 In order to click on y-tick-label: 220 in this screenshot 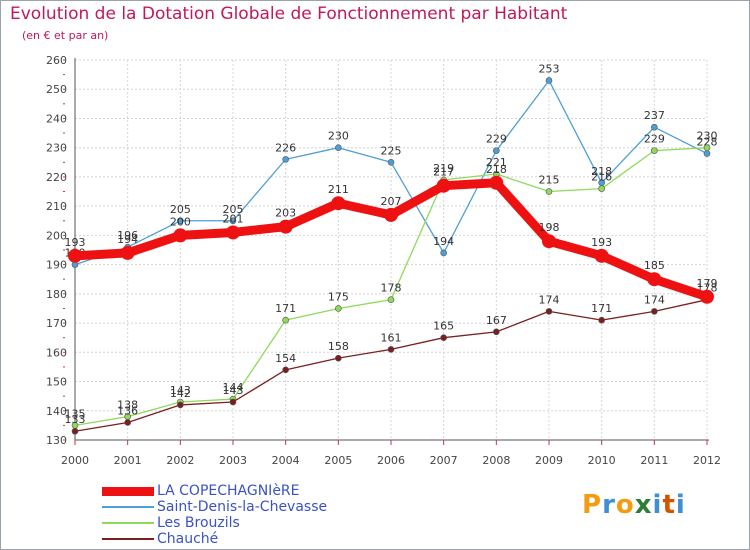, I will do `click(56, 177)`.